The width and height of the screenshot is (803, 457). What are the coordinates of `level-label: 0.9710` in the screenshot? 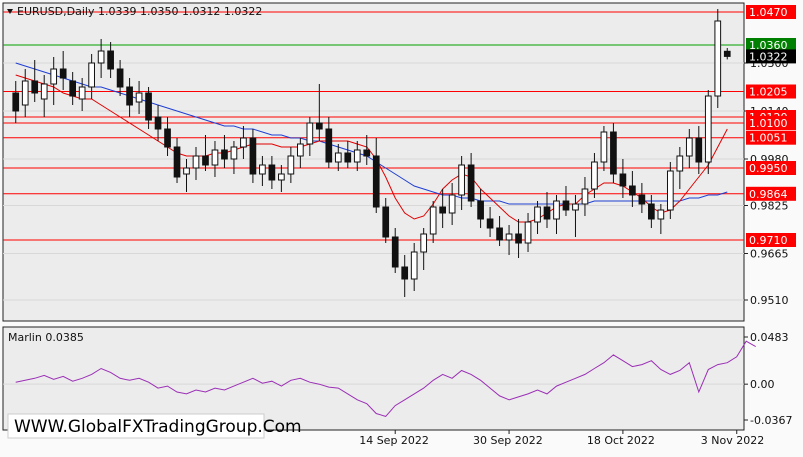 It's located at (768, 240).